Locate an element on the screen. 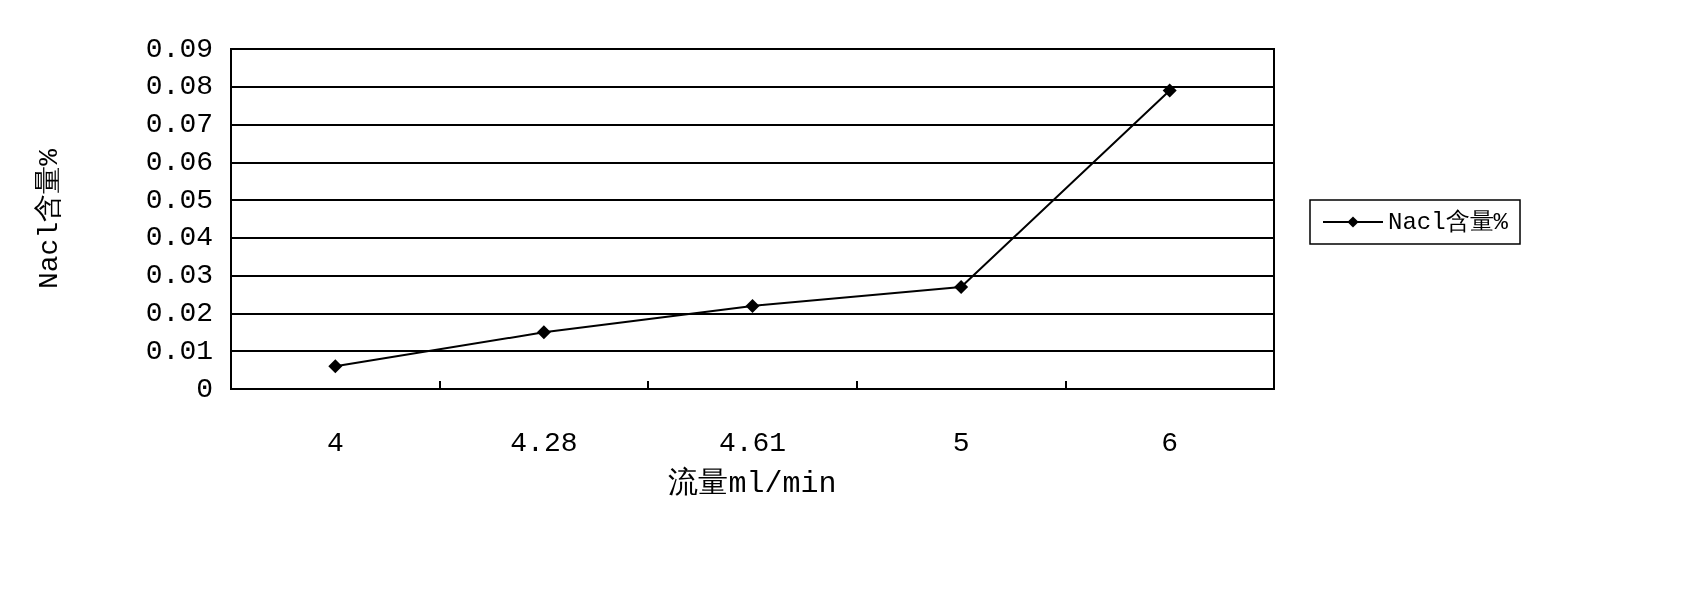 The image size is (1700, 589). x-tick-label: 4 is located at coordinates (335, 443).